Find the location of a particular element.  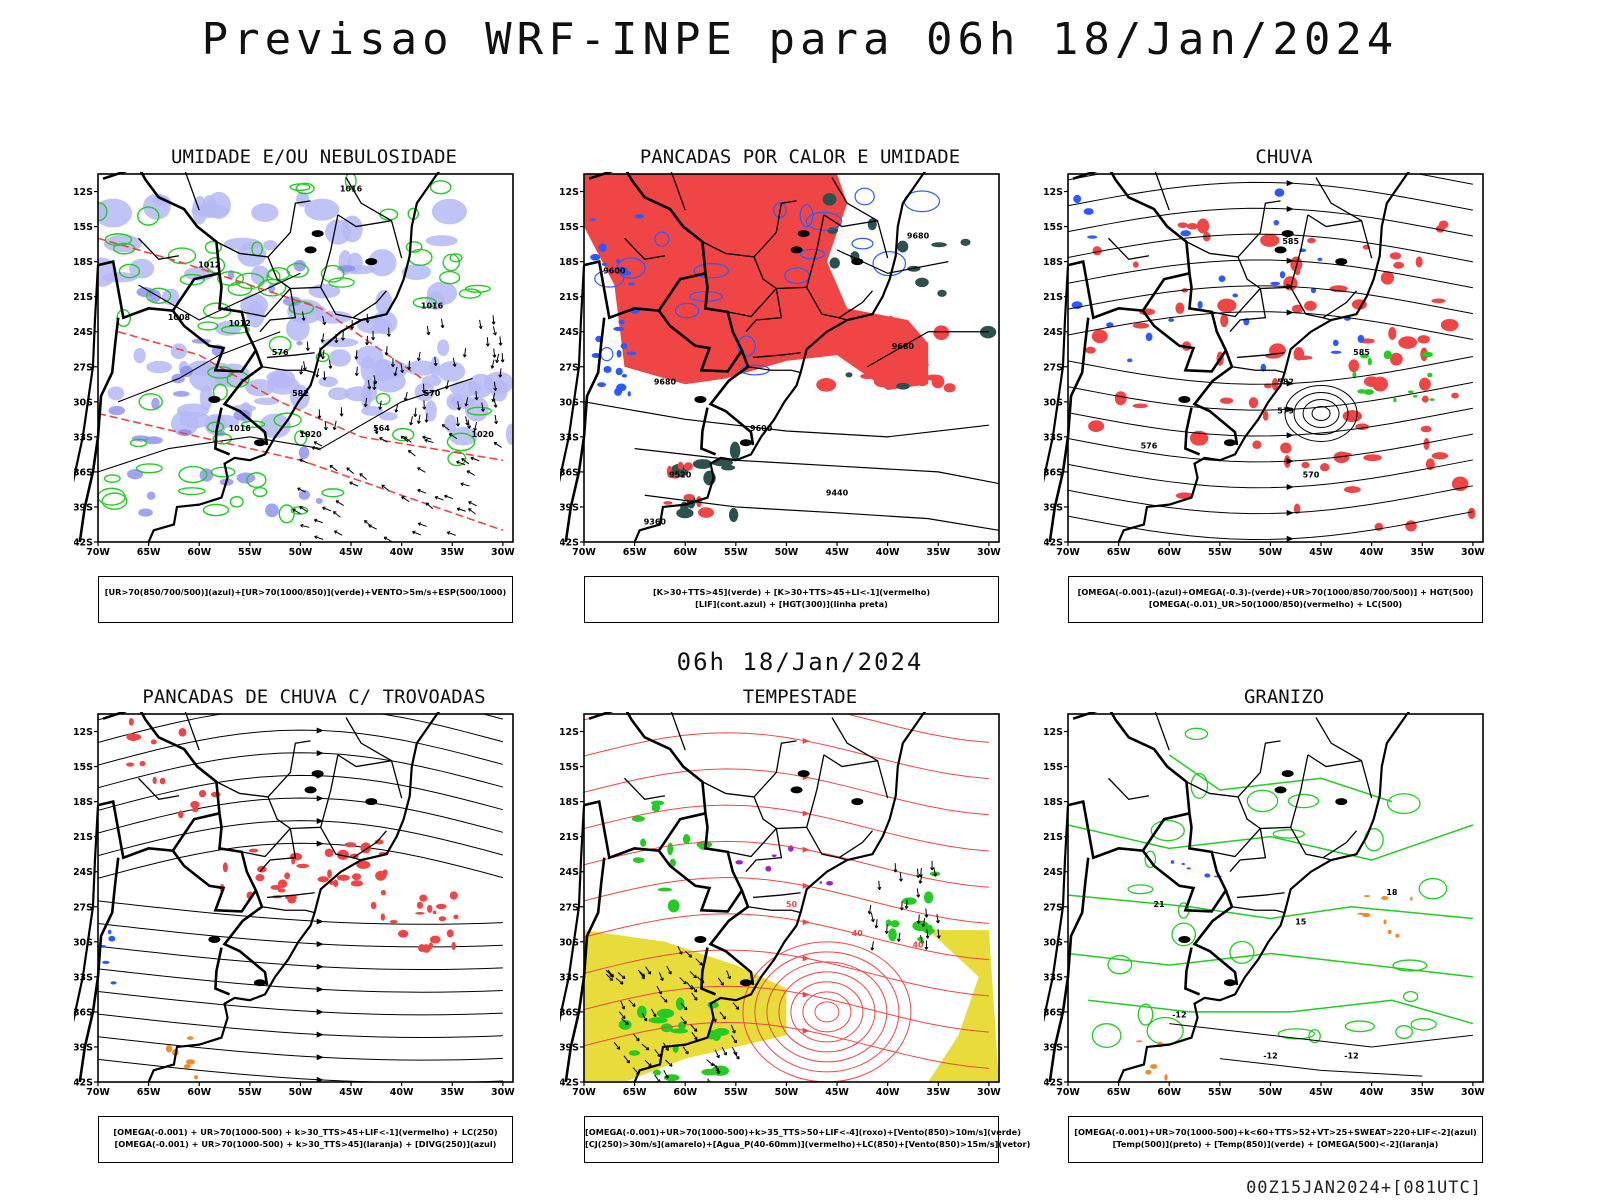

divergence-area is located at coordinates (112, 938).